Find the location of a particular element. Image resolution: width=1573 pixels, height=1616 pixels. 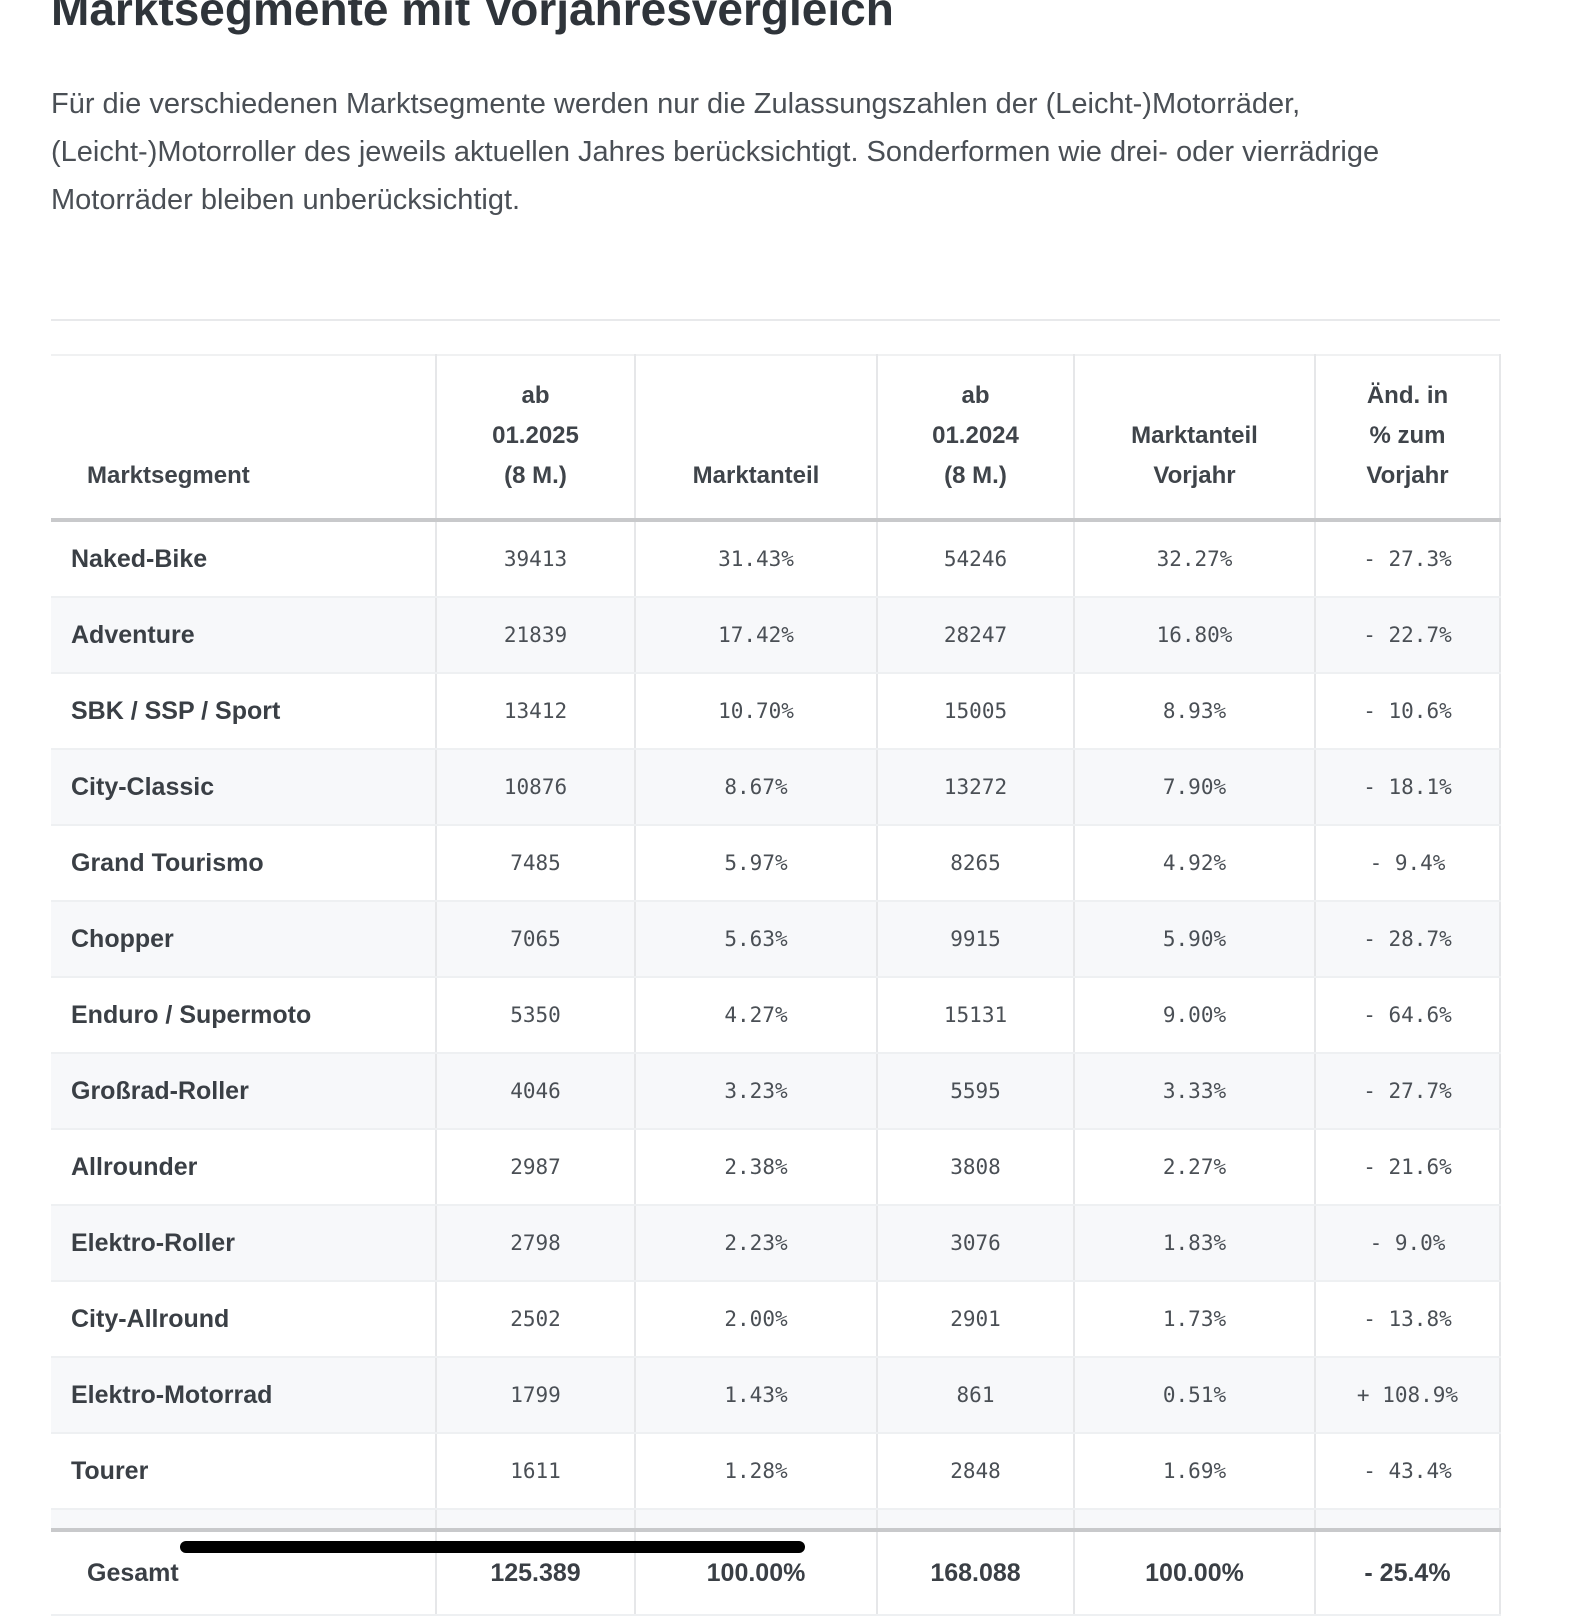

column-header-text: Marktanteil is located at coordinates (756, 475).